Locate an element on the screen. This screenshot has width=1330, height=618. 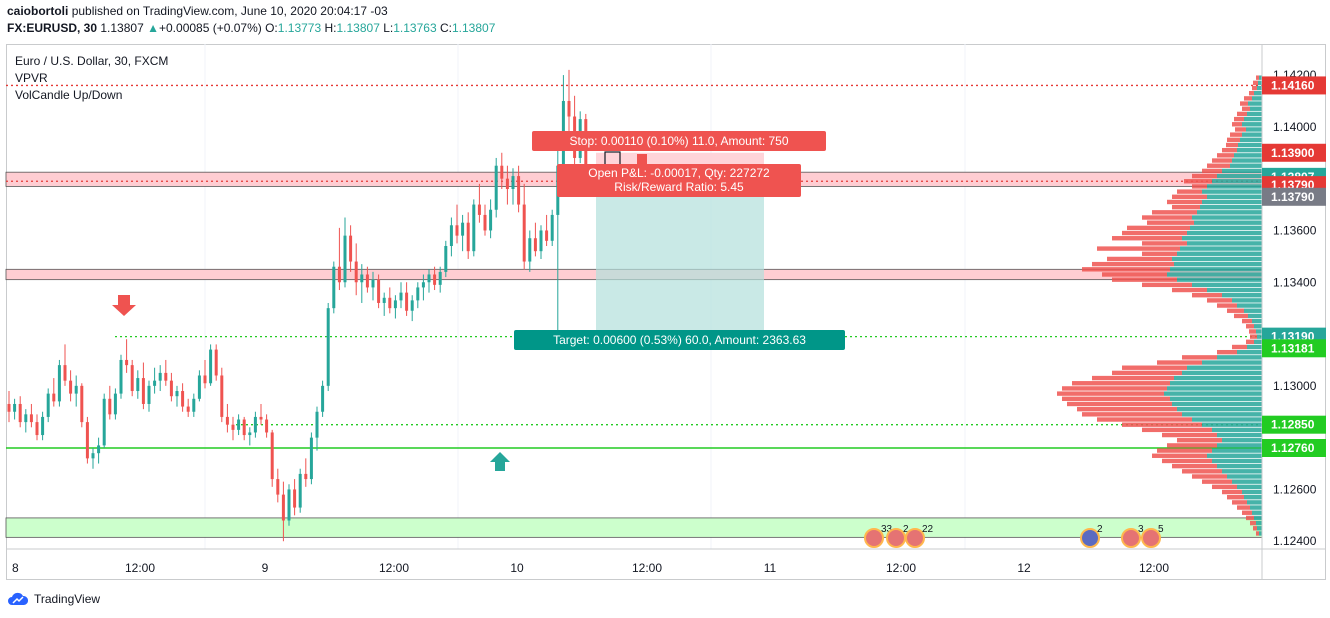
tradingview-cloud-icon is located at coordinates (18, 598).